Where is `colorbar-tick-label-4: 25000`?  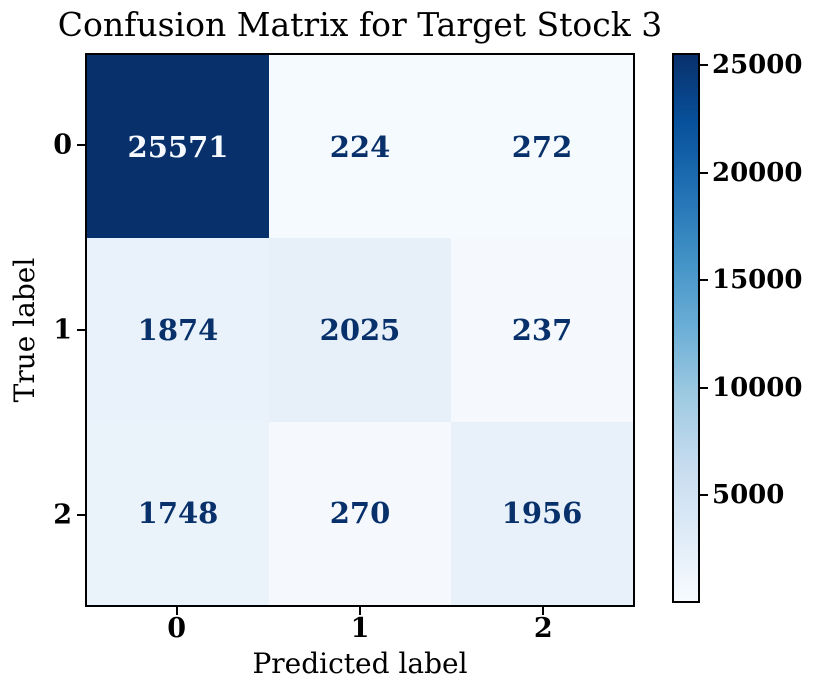
colorbar-tick-label-4: 25000 is located at coordinates (757, 65).